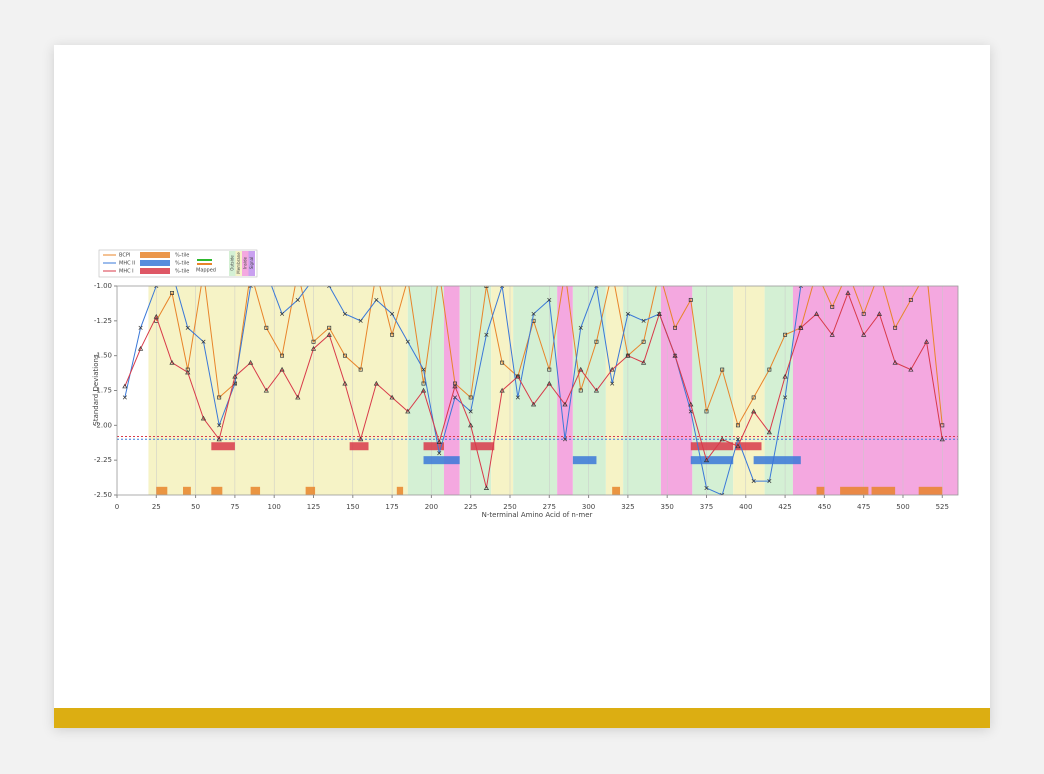  I want to click on y-axis-label: Standard Deviations, so click(96, 390).